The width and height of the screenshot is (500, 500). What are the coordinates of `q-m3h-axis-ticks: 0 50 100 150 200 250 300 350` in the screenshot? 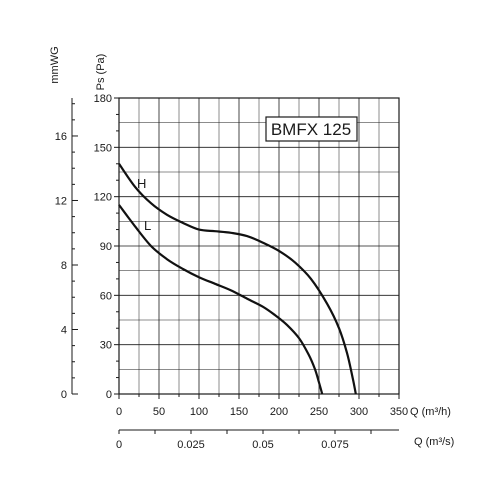 It's located at (262, 406).